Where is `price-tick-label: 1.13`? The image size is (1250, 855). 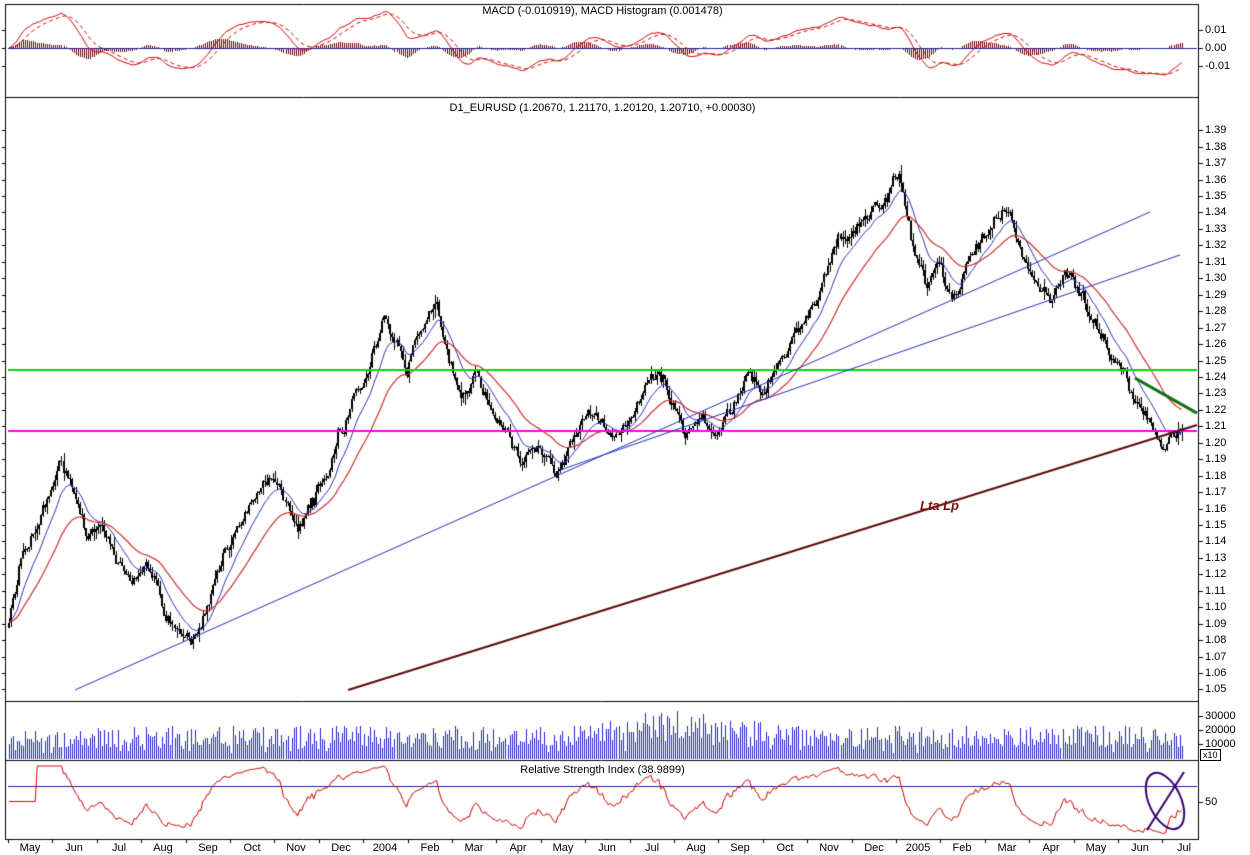 price-tick-label: 1.13 is located at coordinates (1216, 557).